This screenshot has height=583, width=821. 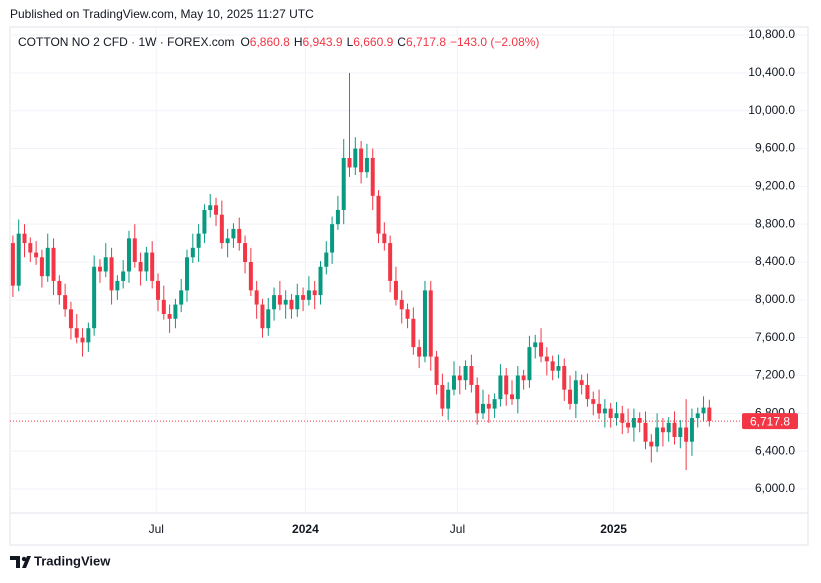 I want to click on quote-key: O, so click(x=244, y=42).